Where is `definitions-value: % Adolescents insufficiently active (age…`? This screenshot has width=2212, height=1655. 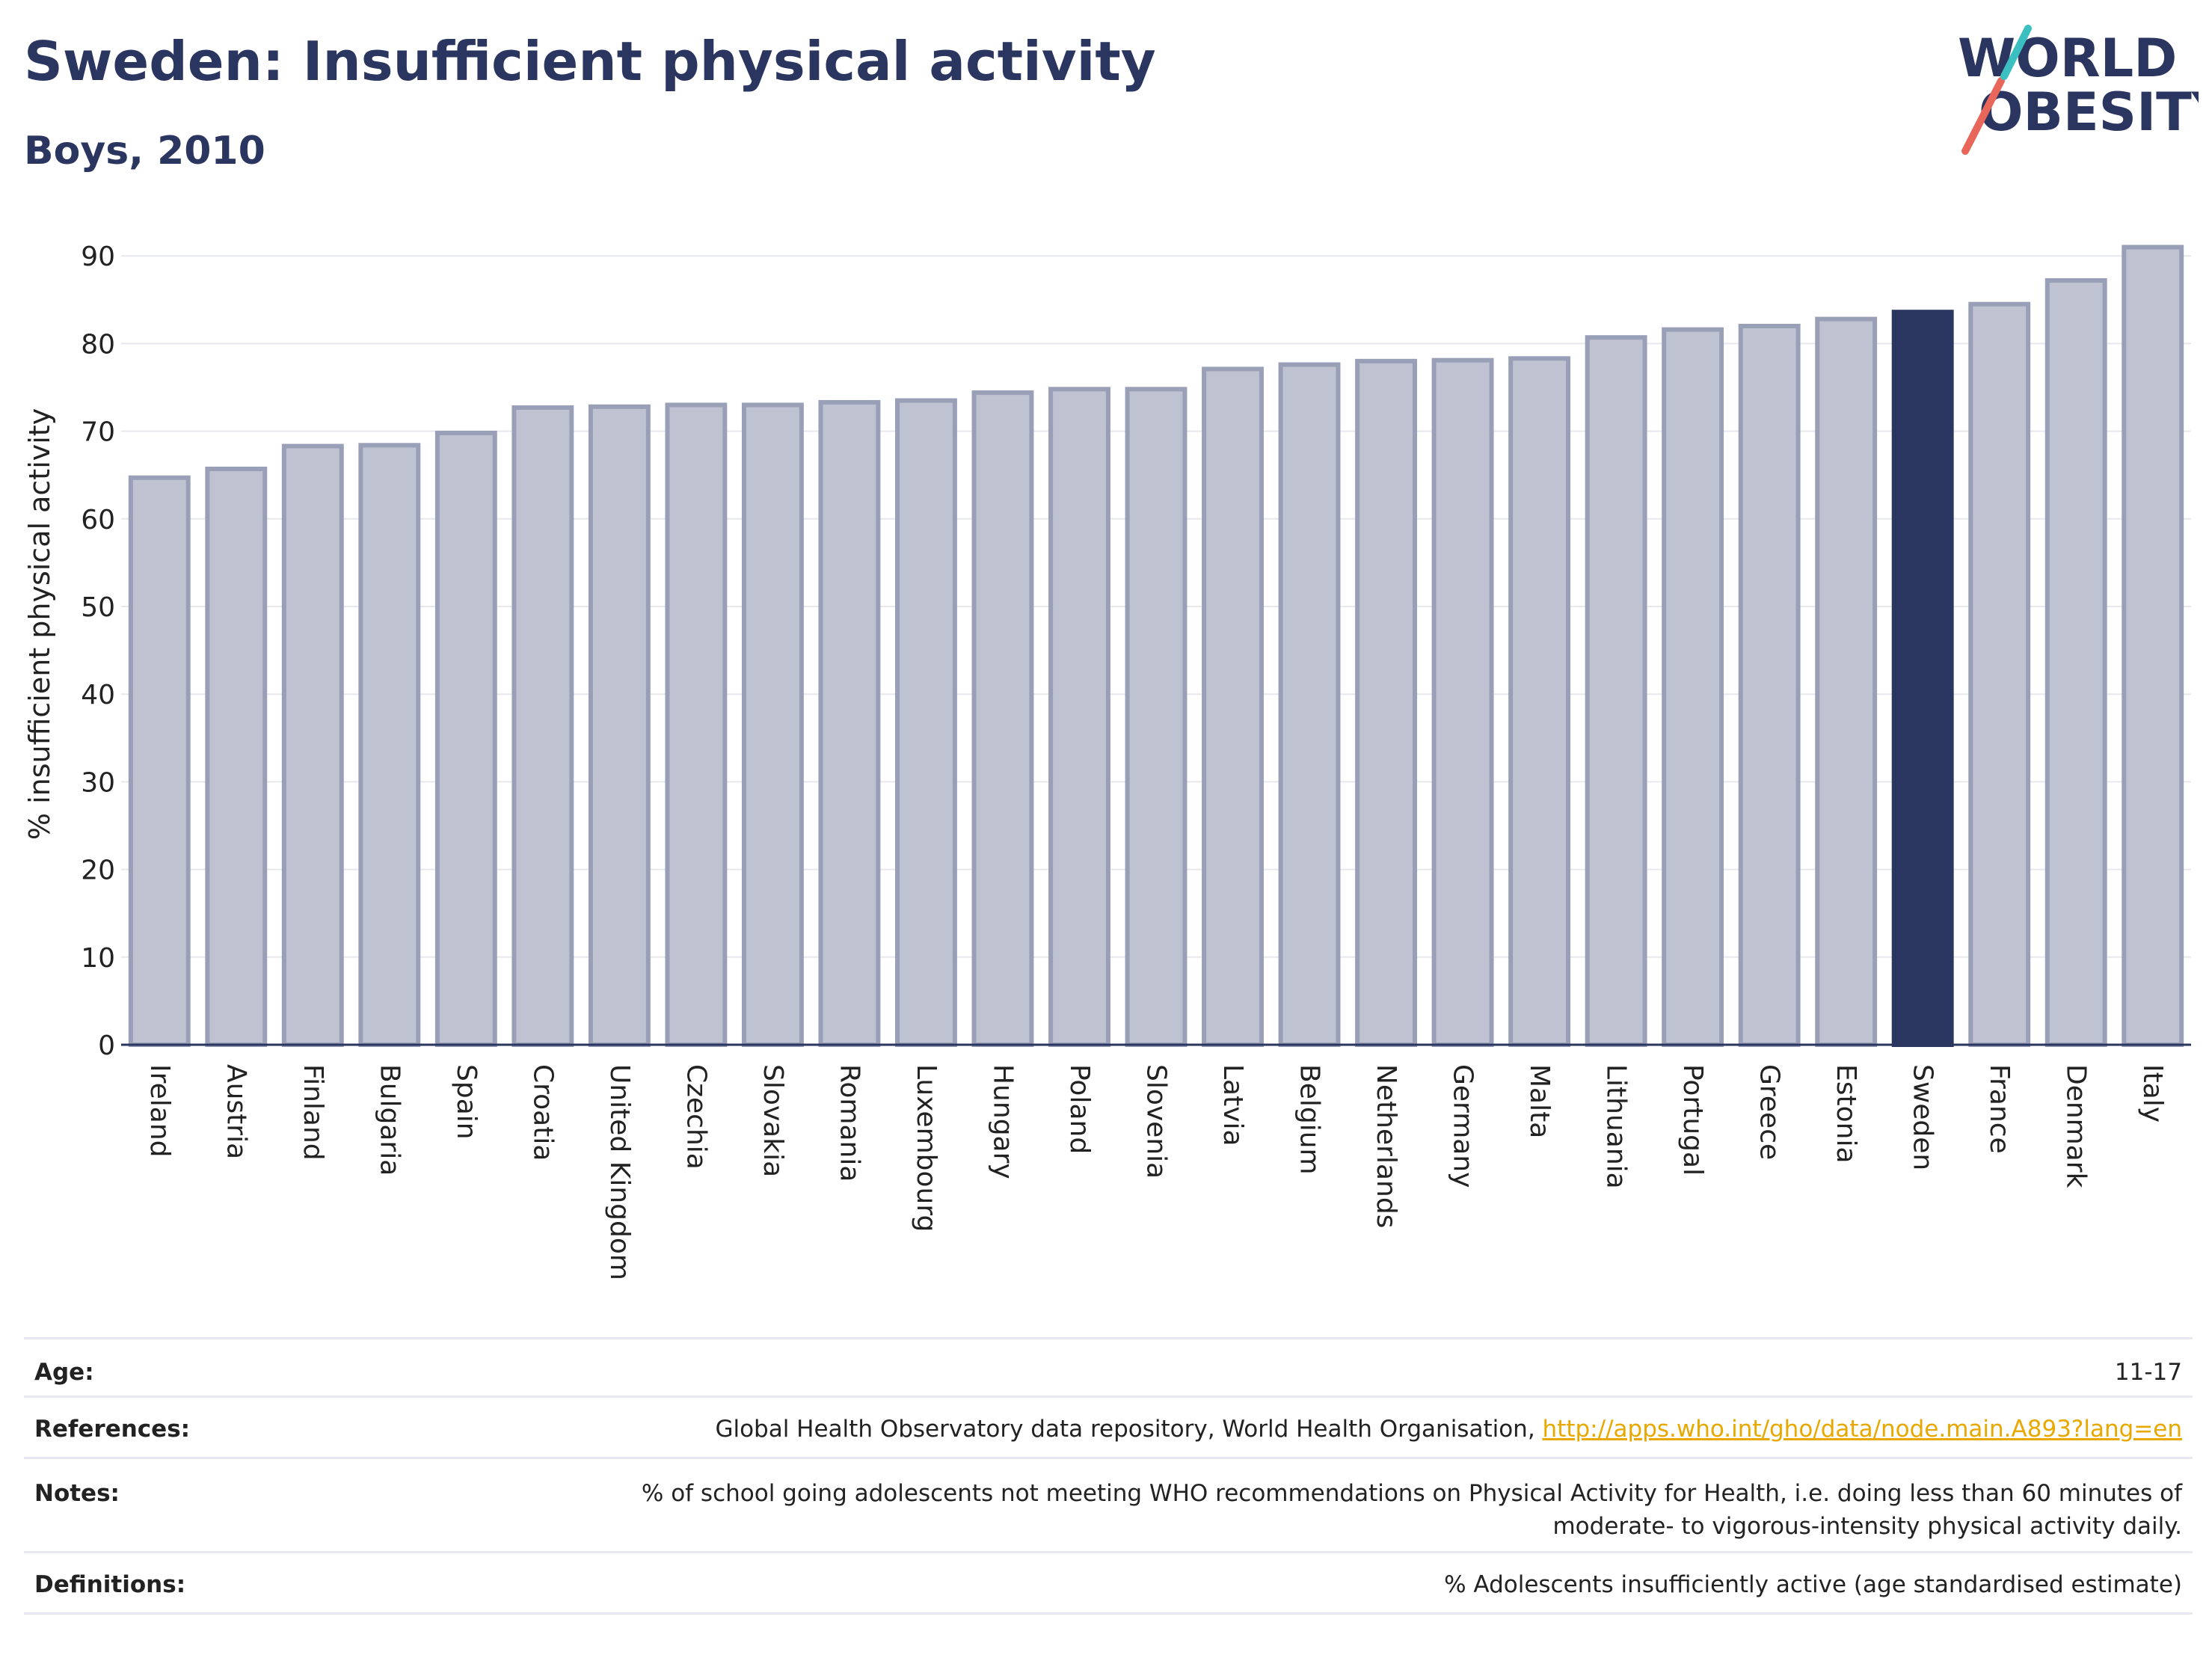
definitions-value: % Adolescents insufficiently active (age… is located at coordinates (1228, 1583).